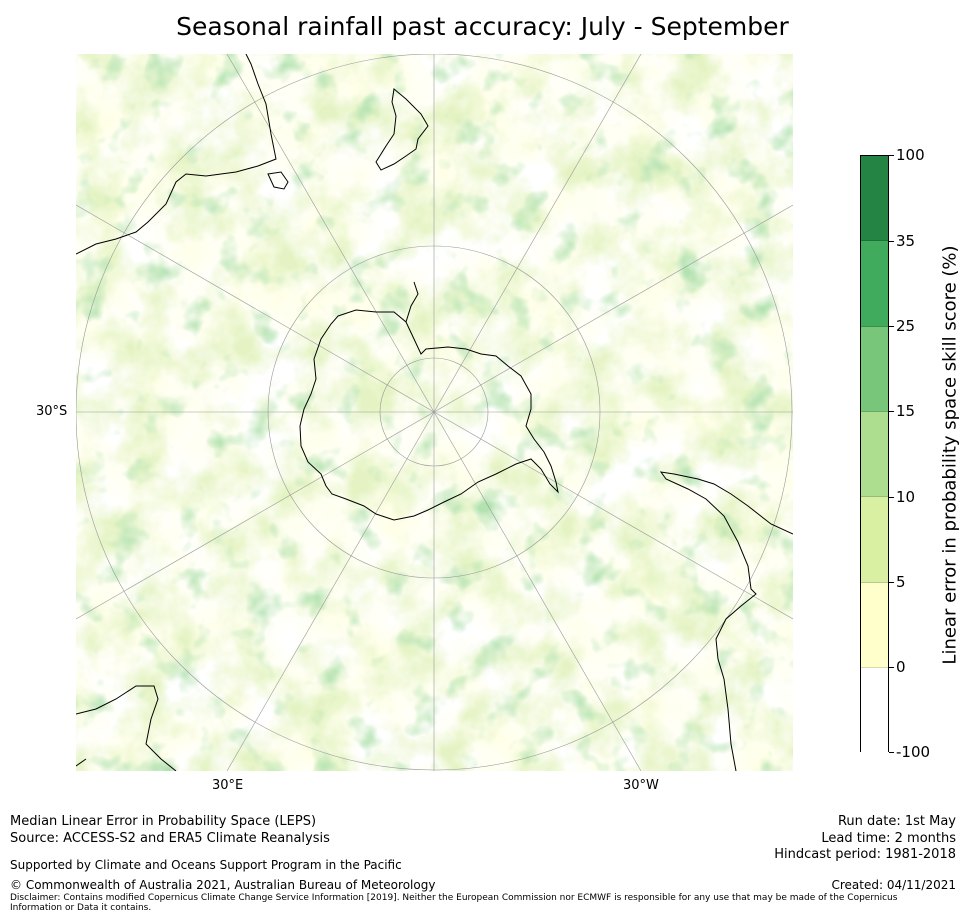 The image size is (965, 919). I want to click on colorbar-tick: 35, so click(906, 241).